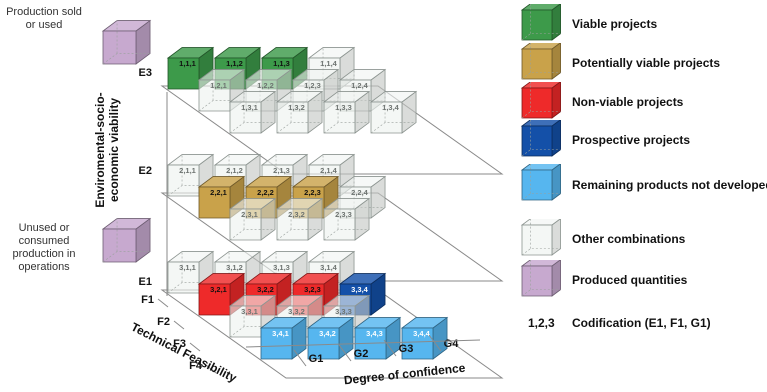 The width and height of the screenshot is (767, 392). What do you see at coordinates (296, 214) in the screenshot?
I see `cube-code-label: 2,3,2` at bounding box center [296, 214].